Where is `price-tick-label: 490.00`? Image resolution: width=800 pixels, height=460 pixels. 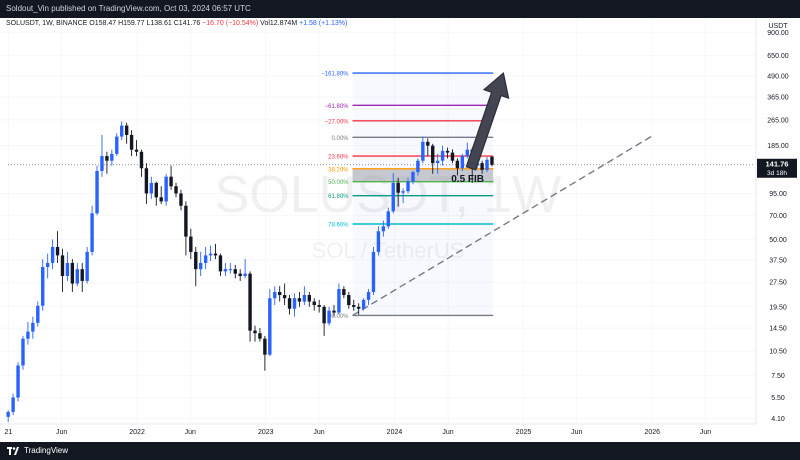 price-tick-label: 490.00 is located at coordinates (778, 76).